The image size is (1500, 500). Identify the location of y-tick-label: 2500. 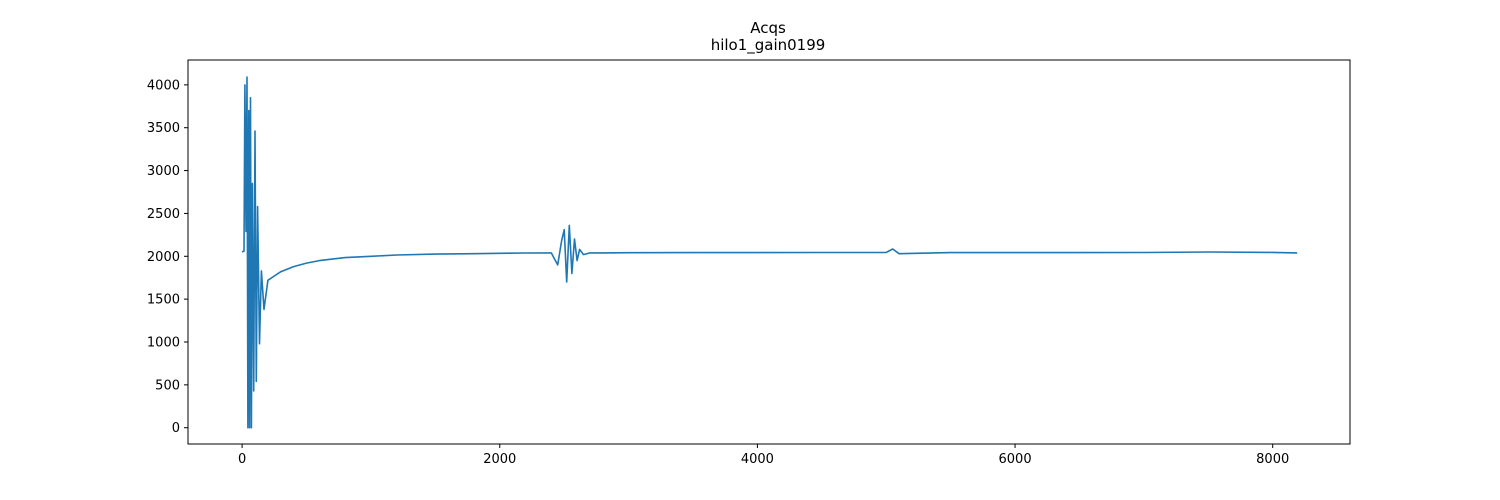
(163, 214).